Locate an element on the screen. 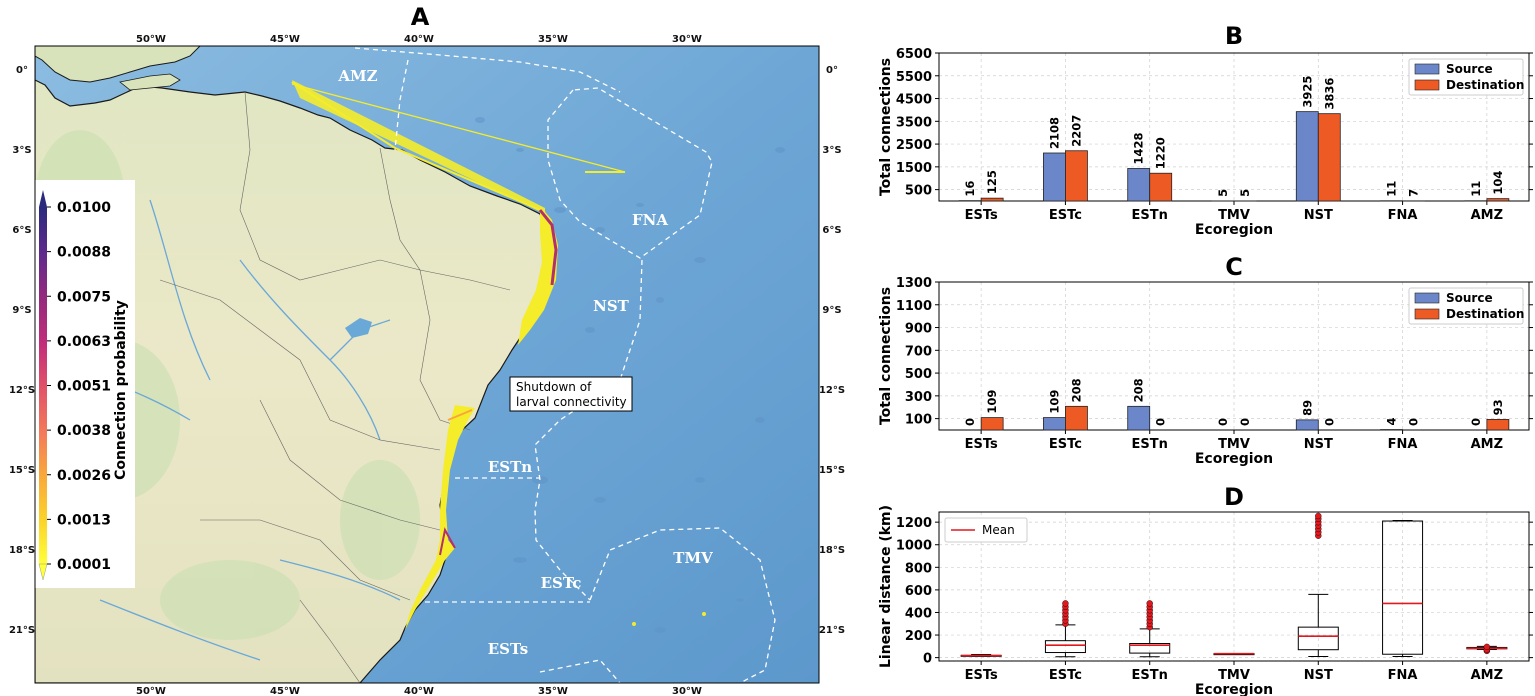  x-axis-label: Ecoregion is located at coordinates (1234, 459).